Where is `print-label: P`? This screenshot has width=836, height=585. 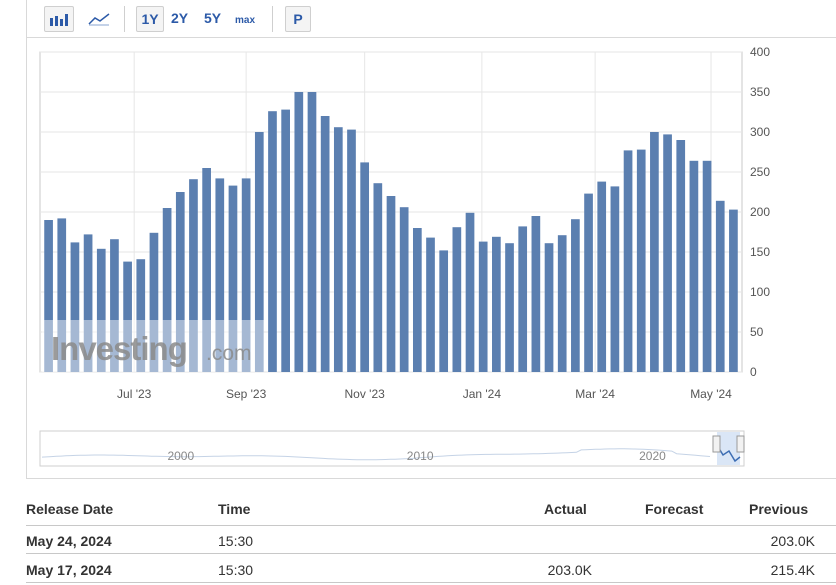
print-label: P is located at coordinates (298, 19).